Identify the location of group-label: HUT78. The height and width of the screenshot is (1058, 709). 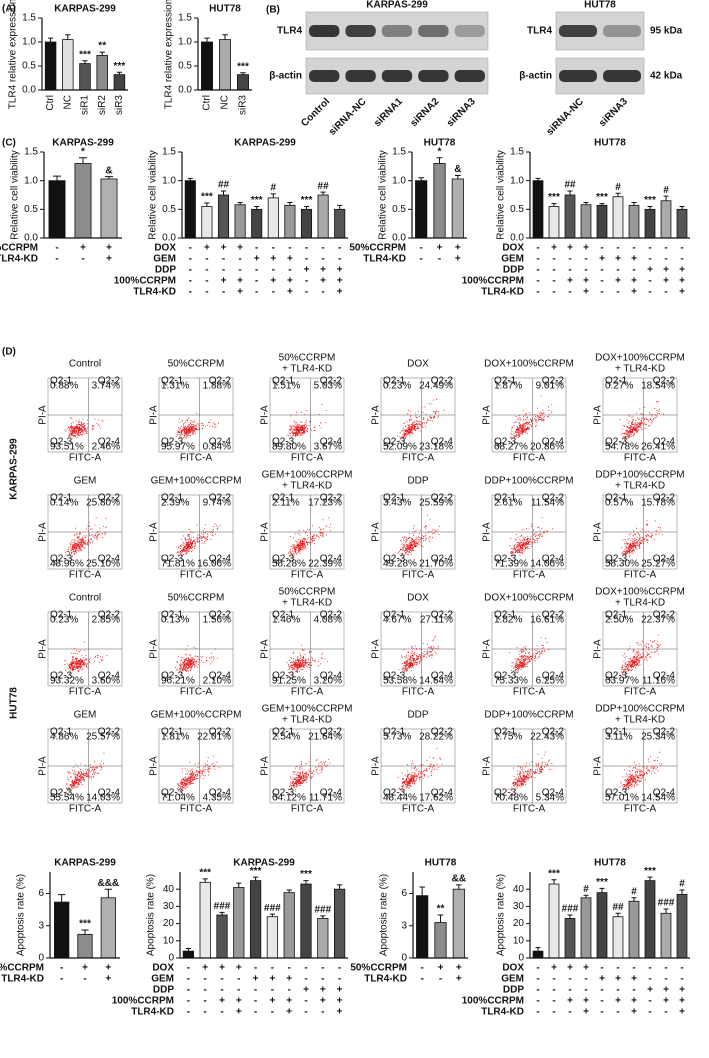
(14, 703).